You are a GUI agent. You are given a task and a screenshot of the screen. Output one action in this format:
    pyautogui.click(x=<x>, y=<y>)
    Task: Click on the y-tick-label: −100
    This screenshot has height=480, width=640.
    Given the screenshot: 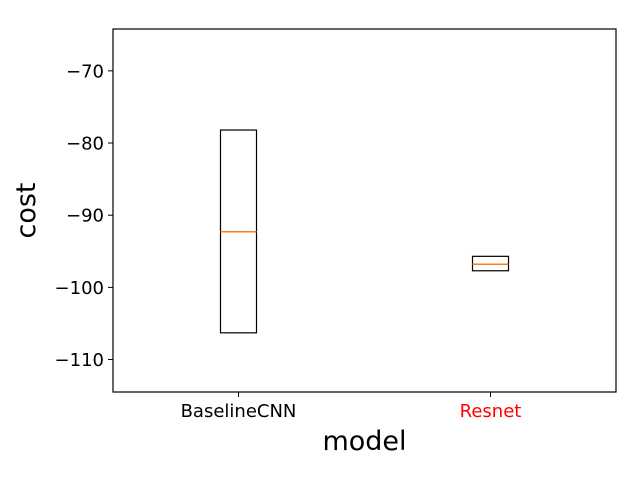 What is the action you would take?
    pyautogui.click(x=79, y=288)
    